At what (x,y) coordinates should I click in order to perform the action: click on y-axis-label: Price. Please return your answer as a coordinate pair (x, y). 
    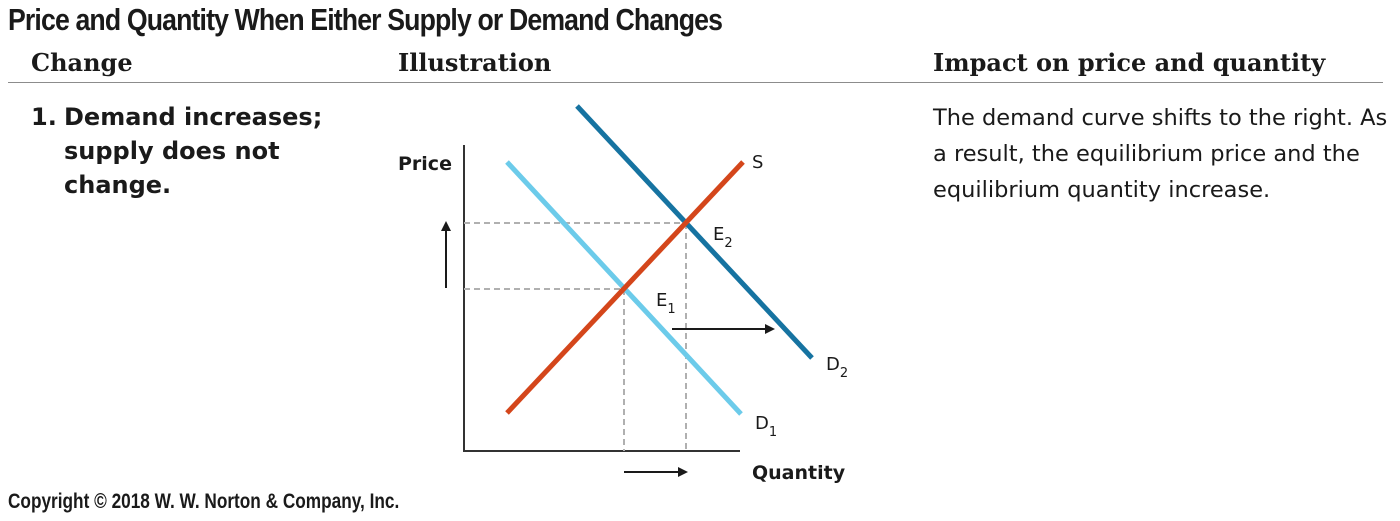
    Looking at the image, I should click on (425, 164).